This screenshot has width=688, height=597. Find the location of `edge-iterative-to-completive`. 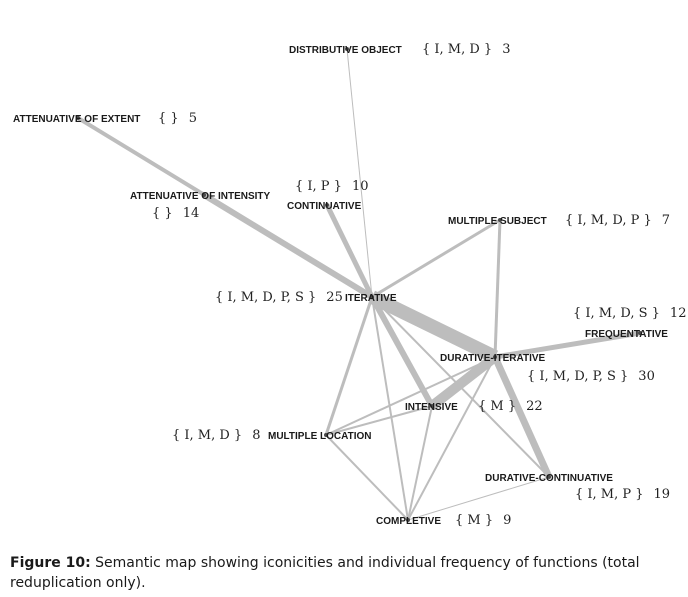

edge-iterative-to-completive is located at coordinates (390, 408).